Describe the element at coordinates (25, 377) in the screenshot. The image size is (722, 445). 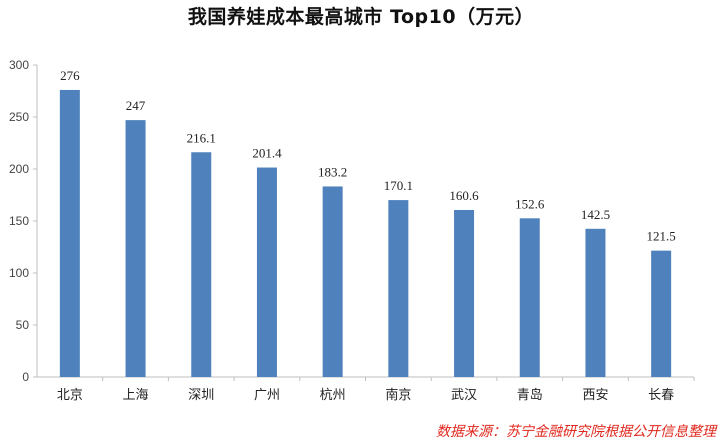
I see `y-tick-label: 0` at that location.